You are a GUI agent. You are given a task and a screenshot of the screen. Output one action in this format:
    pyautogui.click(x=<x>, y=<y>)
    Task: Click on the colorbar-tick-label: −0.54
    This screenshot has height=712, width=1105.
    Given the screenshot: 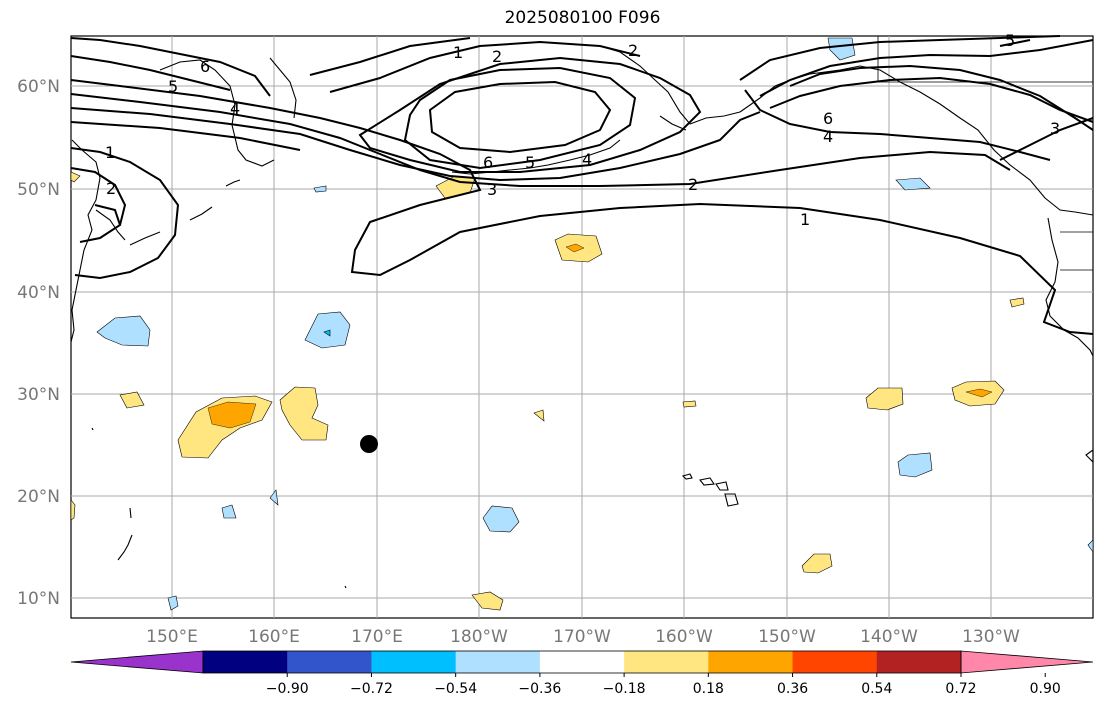 What is the action you would take?
    pyautogui.click(x=455, y=689)
    